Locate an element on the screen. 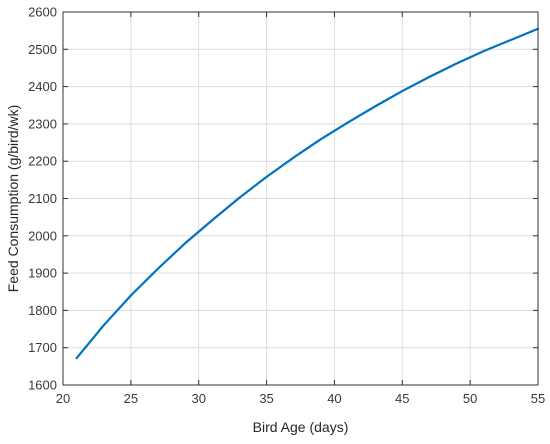  x-tick-label: 20 is located at coordinates (63, 398).